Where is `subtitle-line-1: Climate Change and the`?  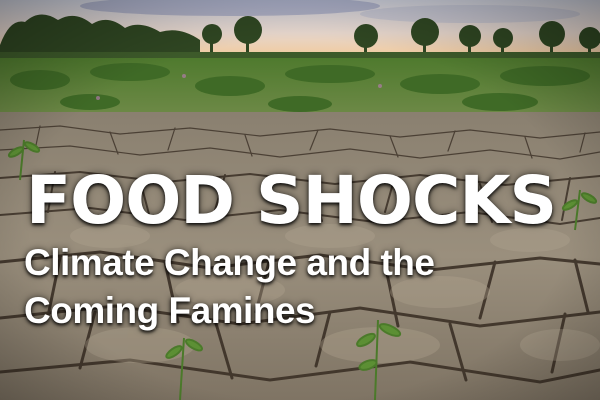 subtitle-line-1: Climate Change and the is located at coordinates (229, 262).